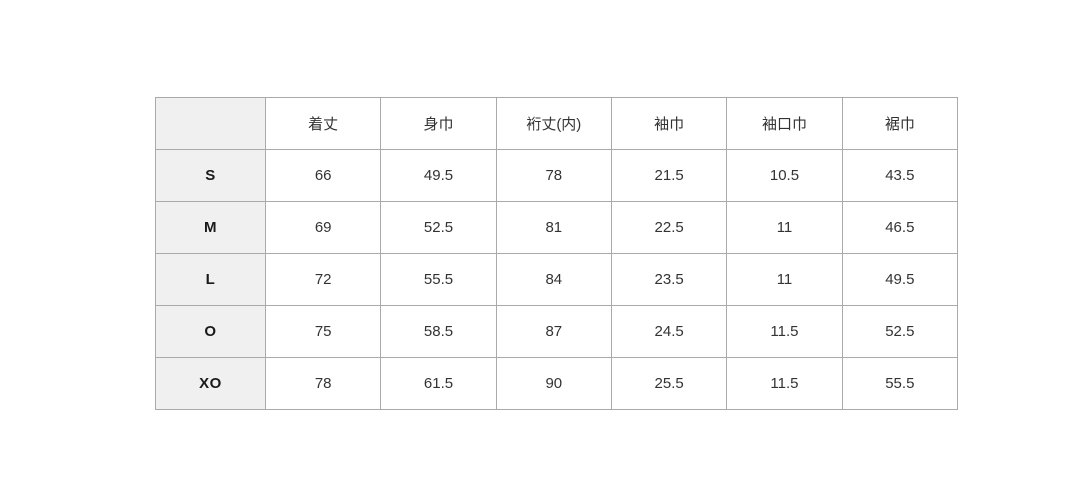  I want to click on measurement-cell: 24.5, so click(669, 331).